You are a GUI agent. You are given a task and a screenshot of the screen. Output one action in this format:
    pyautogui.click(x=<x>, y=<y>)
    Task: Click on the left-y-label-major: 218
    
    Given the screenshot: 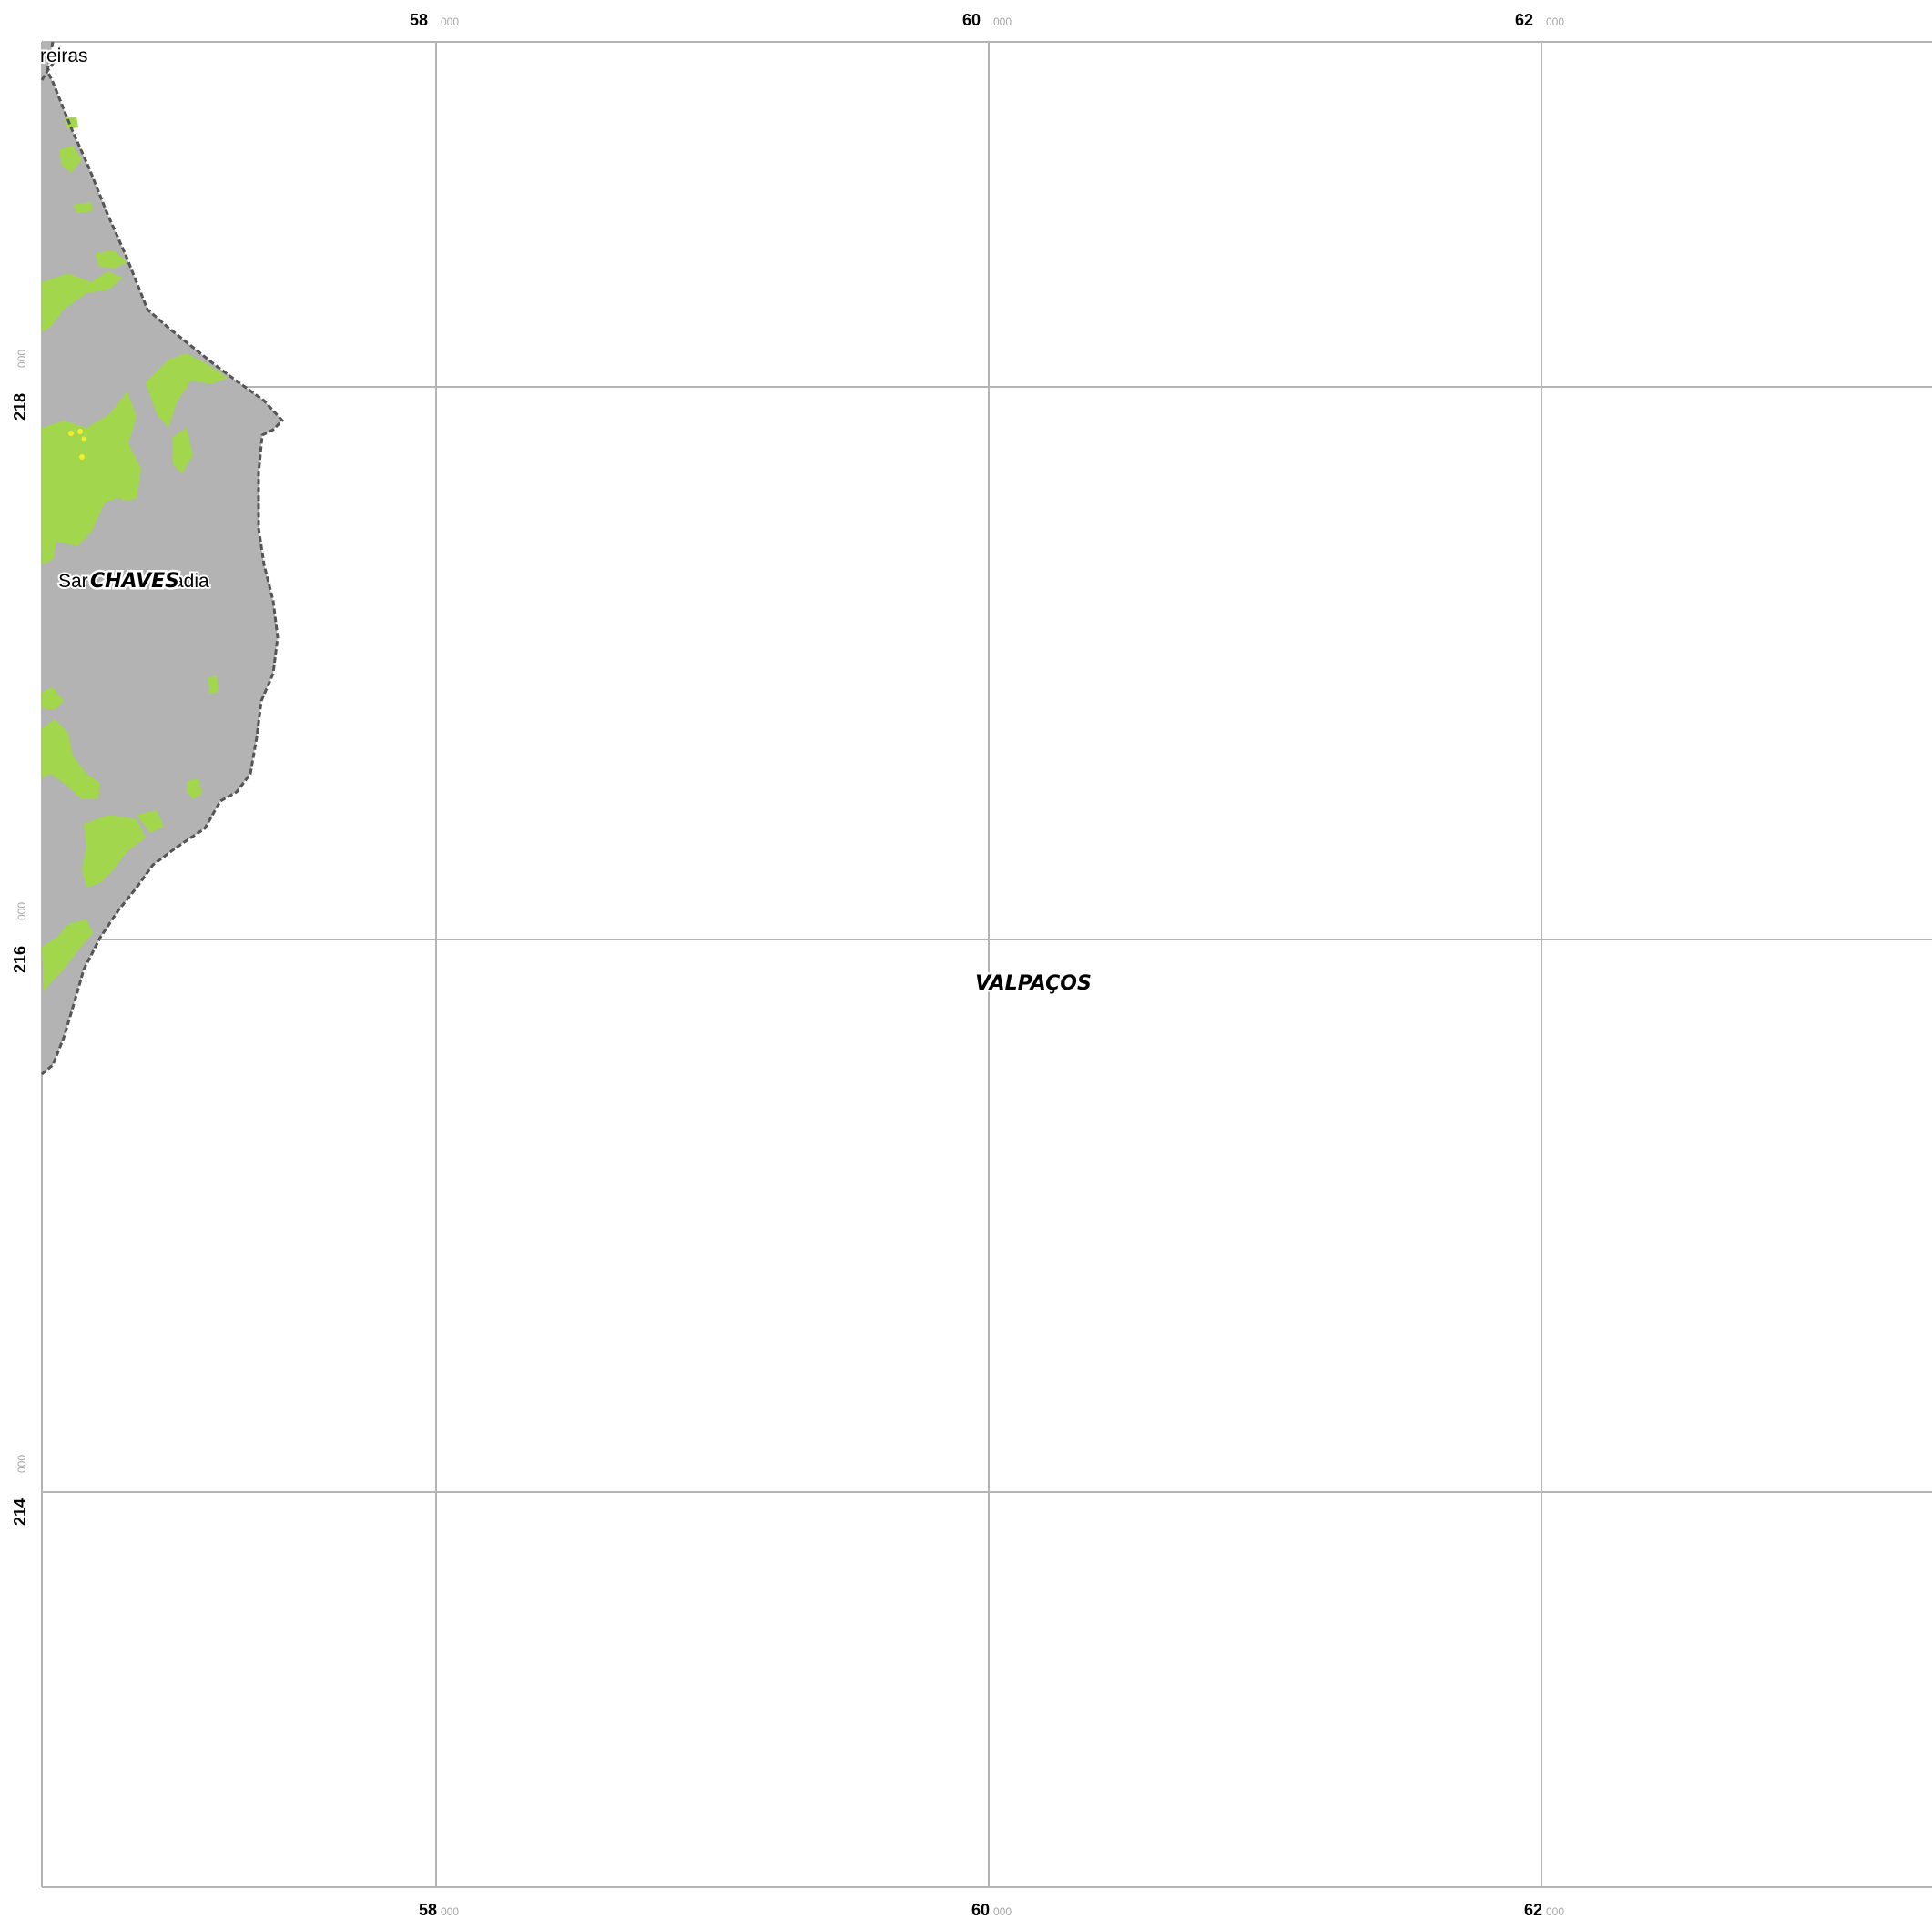 What is the action you would take?
    pyautogui.click(x=20, y=407)
    